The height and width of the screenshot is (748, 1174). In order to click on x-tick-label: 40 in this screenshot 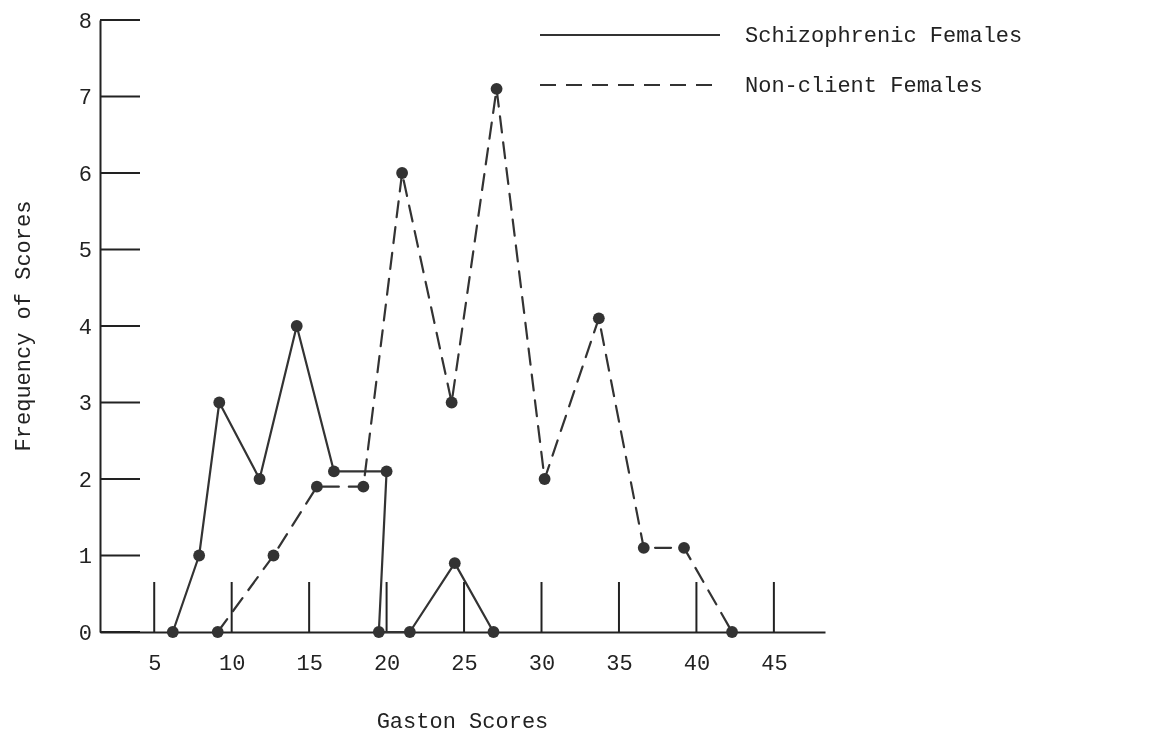, I will do `click(697, 664)`.